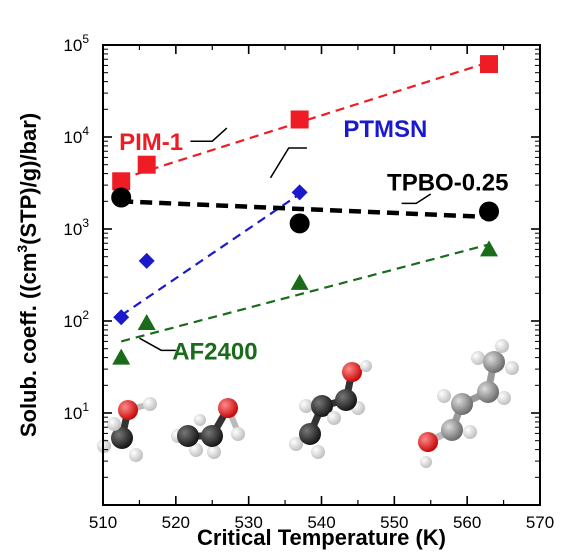 This screenshot has width=566, height=558. I want to click on ptmsn-leader-line, so click(288, 163).